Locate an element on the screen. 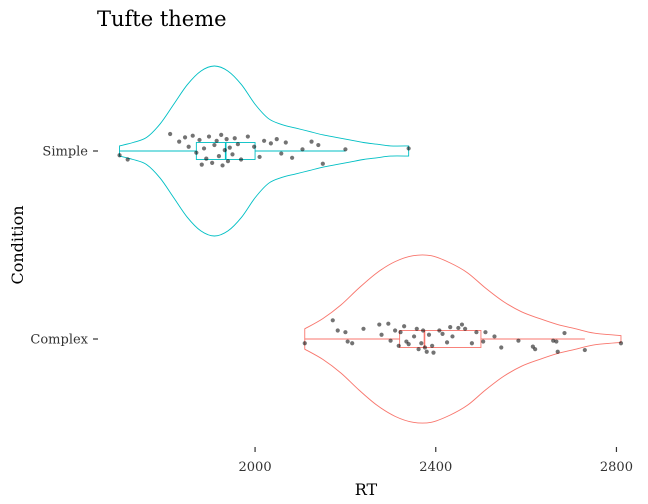 Image resolution: width=648 pixels, height=504 pixels. x-tick-label: 2800 is located at coordinates (616, 467).